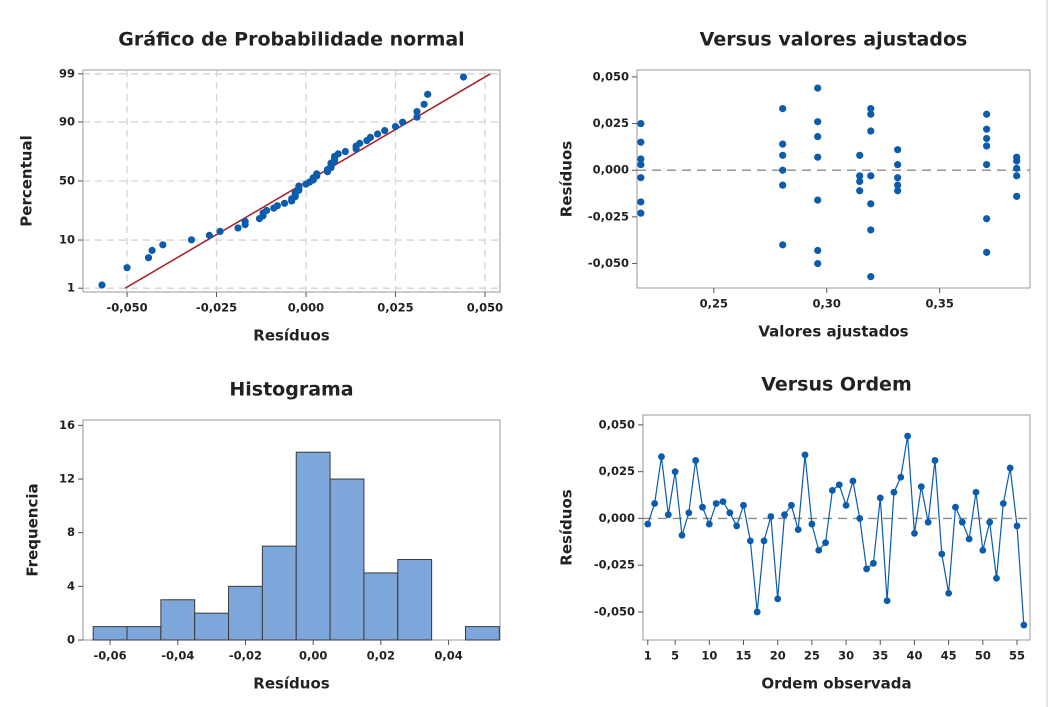 Image resolution: width=1054 pixels, height=707 pixels. What do you see at coordinates (614, 565) in the screenshot?
I see `y-tick-label: -0,025` at bounding box center [614, 565].